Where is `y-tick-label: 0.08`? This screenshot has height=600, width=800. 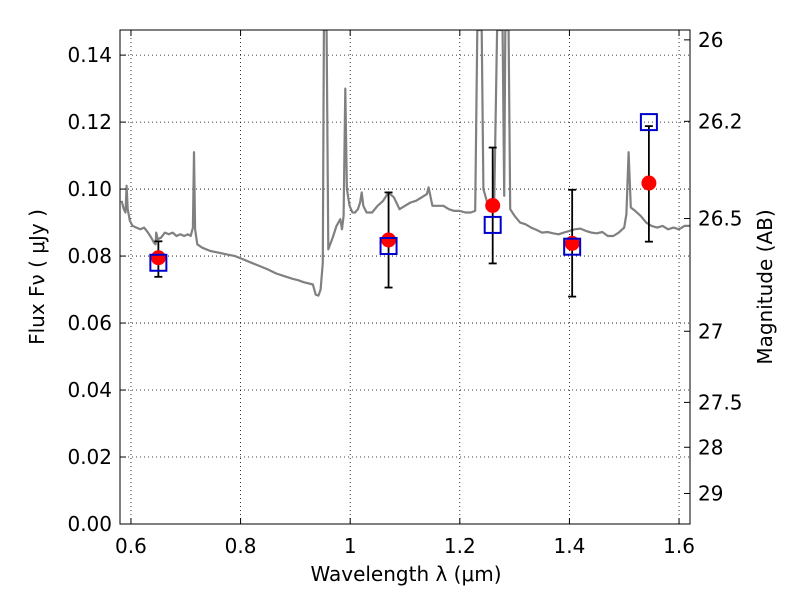
y-tick-label: 0.08 is located at coordinates (89, 256).